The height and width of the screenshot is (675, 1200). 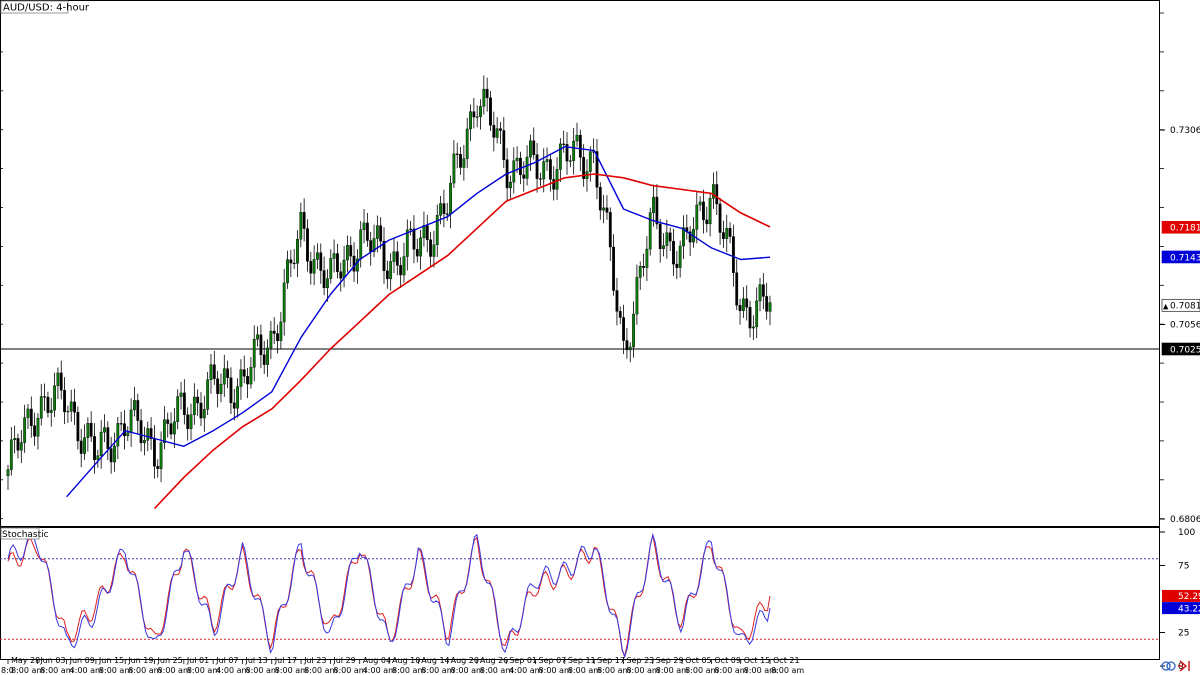 What do you see at coordinates (435, 660) in the screenshot?
I see `x-date-label: Aug 14` at bounding box center [435, 660].